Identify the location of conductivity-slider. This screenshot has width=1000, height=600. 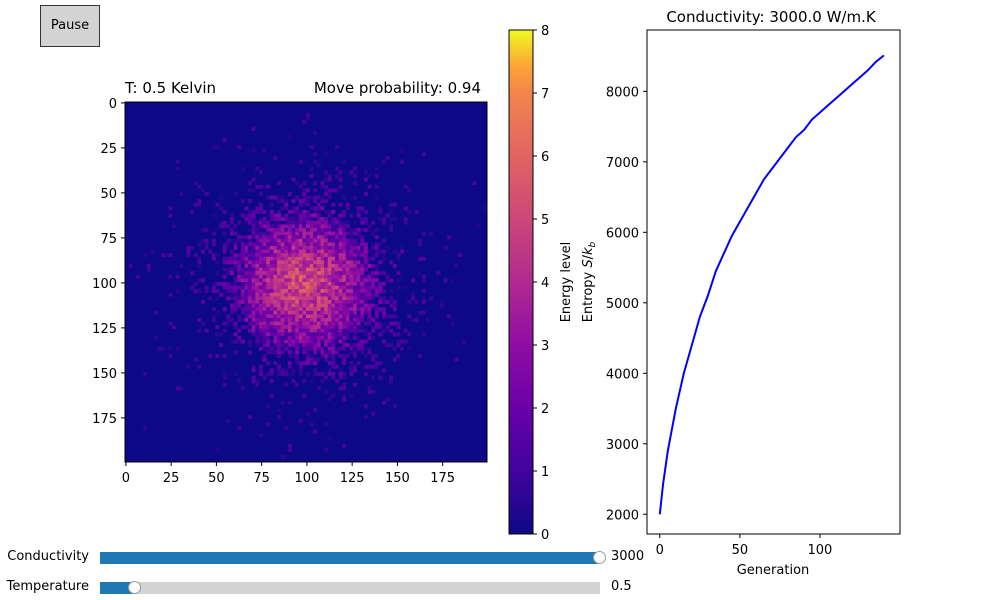
(353, 557).